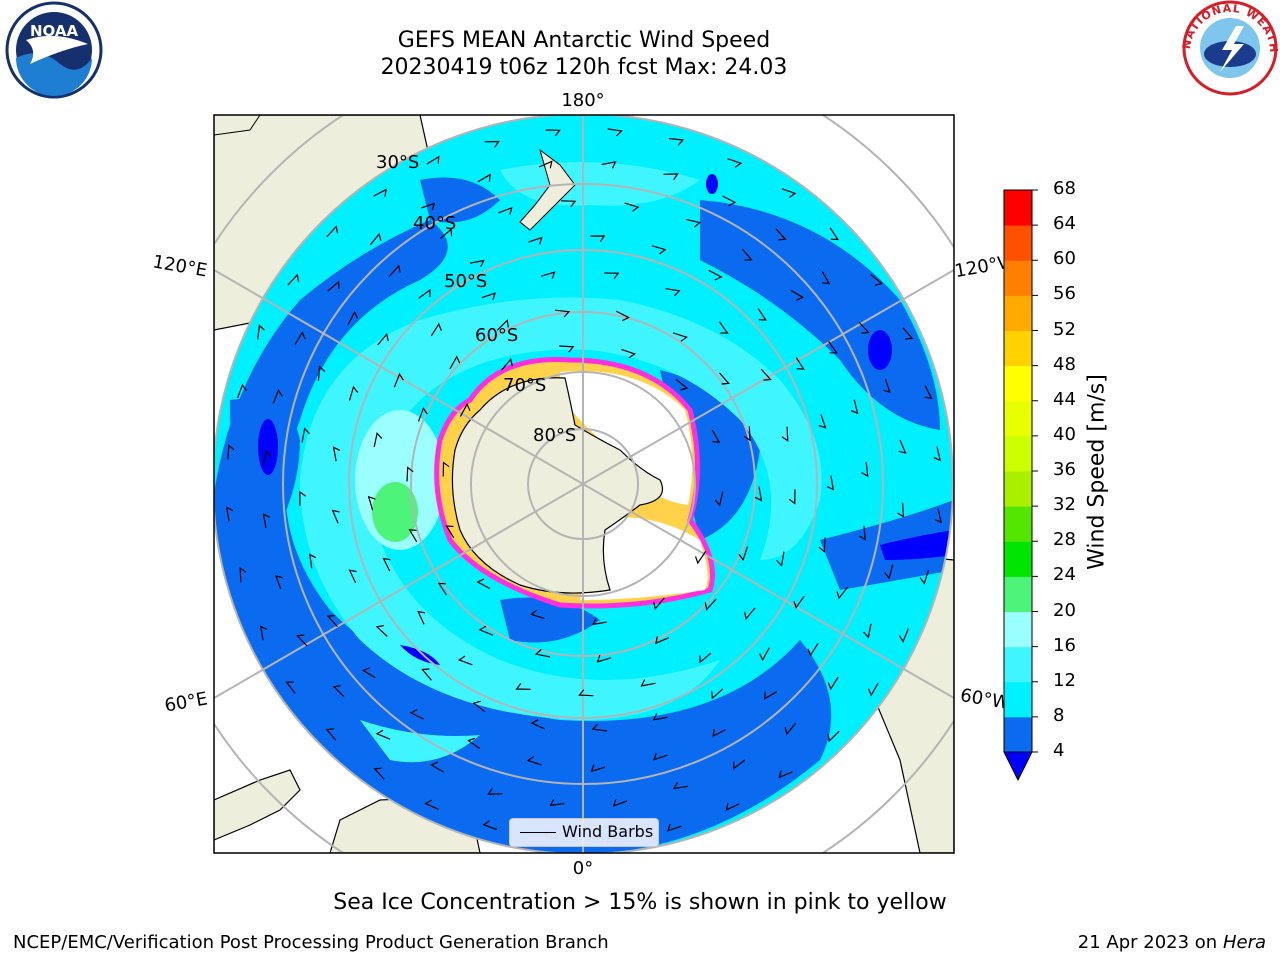 This screenshot has height=960, width=1280. What do you see at coordinates (547, 189) in the screenshot?
I see `new-zealand-land` at bounding box center [547, 189].